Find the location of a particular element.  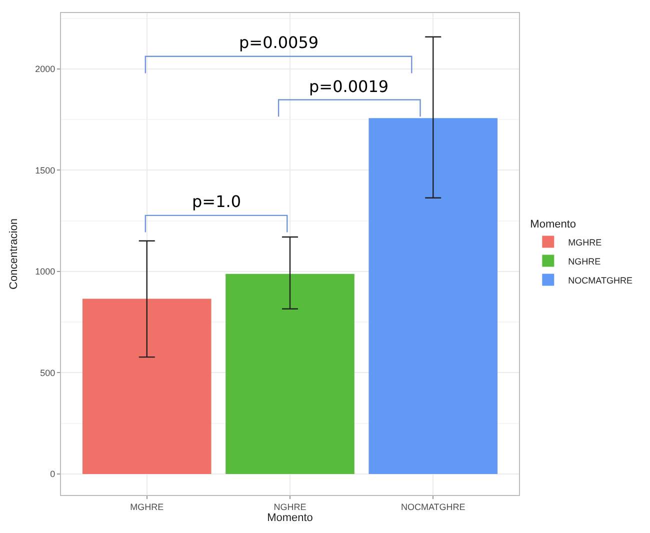

legend-label: NOCMATGHRE is located at coordinates (600, 280).